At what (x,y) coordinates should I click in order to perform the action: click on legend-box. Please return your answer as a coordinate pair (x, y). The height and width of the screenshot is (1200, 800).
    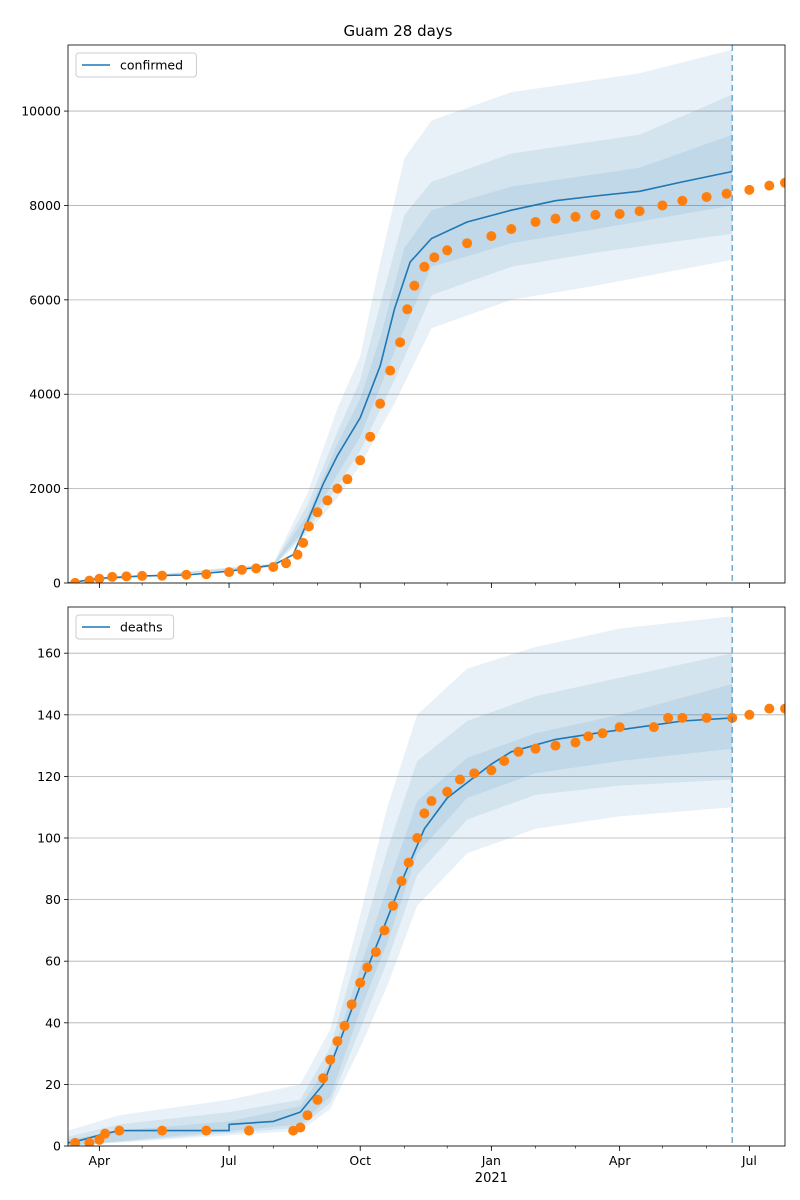
    Looking at the image, I should click on (125, 627).